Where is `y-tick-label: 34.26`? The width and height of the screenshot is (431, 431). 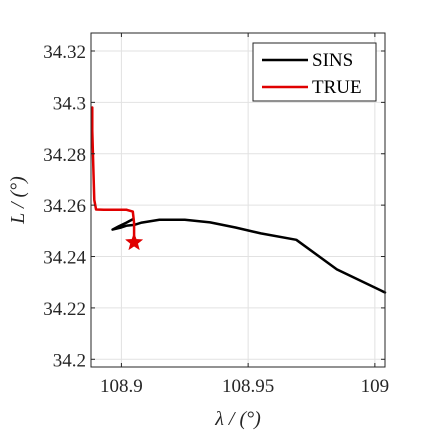 y-tick-label: 34.26 is located at coordinates (64, 206).